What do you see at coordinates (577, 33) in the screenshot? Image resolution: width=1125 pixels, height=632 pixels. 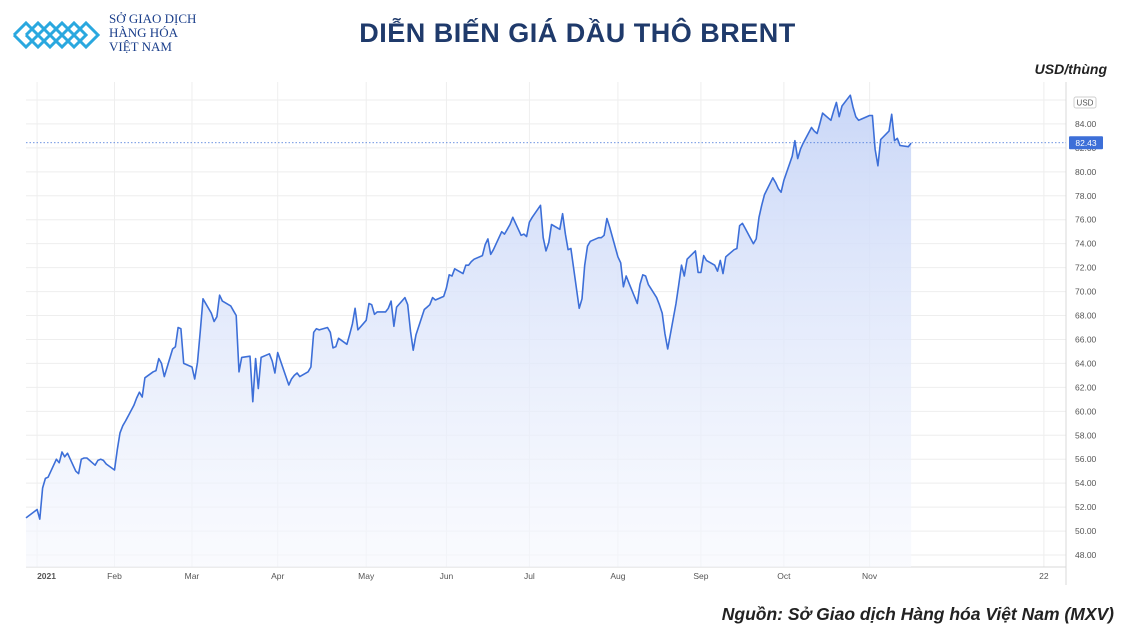 I see `chart-title: DIỄN BIẾN GIÁ DẦU THÔ BRENT` at bounding box center [577, 33].